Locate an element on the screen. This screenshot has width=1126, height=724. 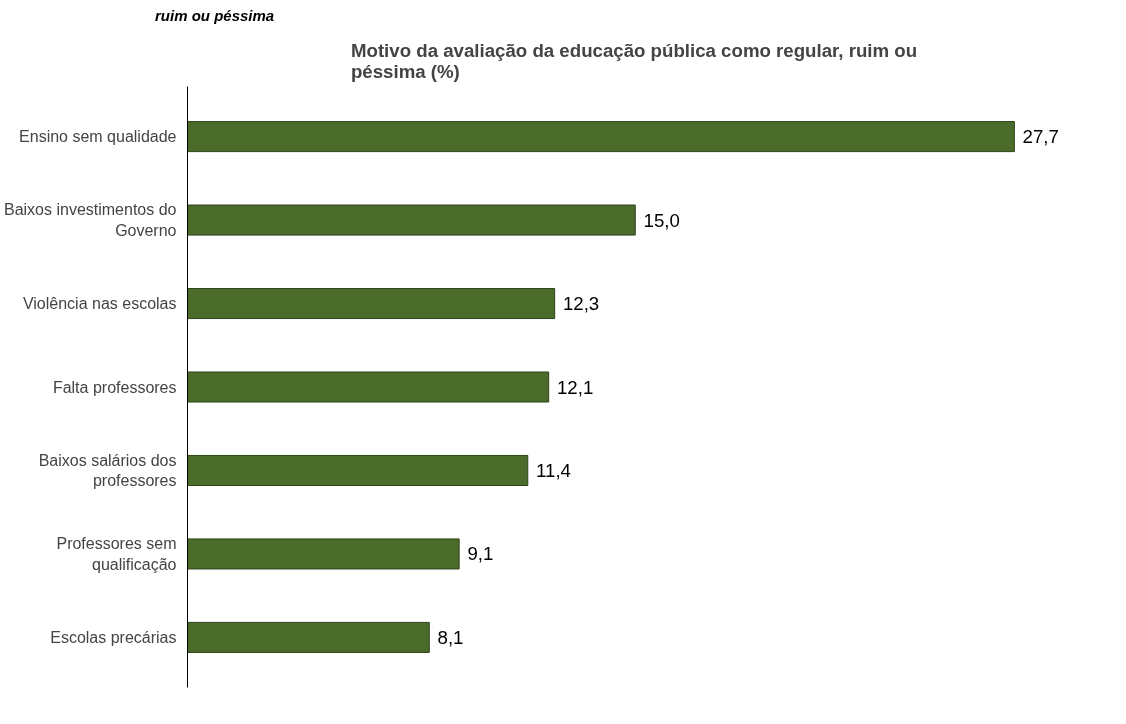
y-tick-label: Baixos investimentos do Governo is located at coordinates (90, 220).